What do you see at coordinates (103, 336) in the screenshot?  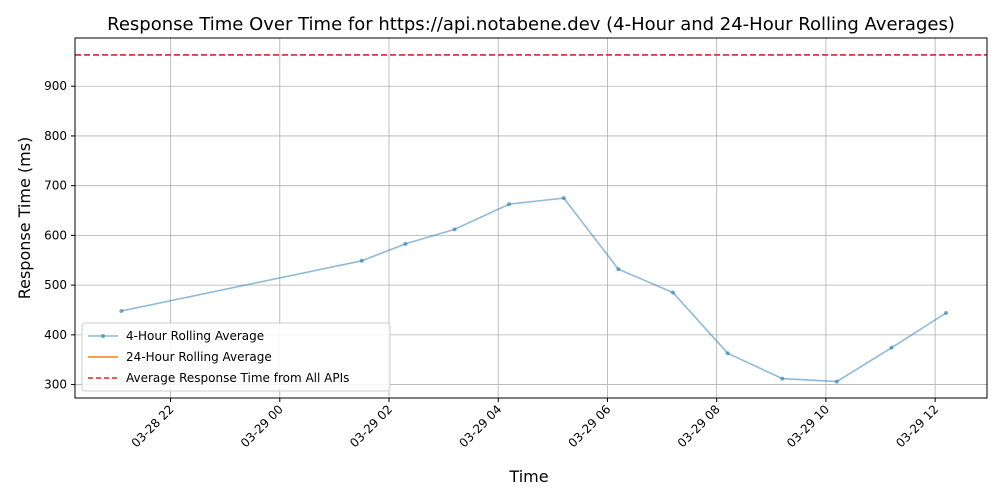 I see `legend-marker` at bounding box center [103, 336].